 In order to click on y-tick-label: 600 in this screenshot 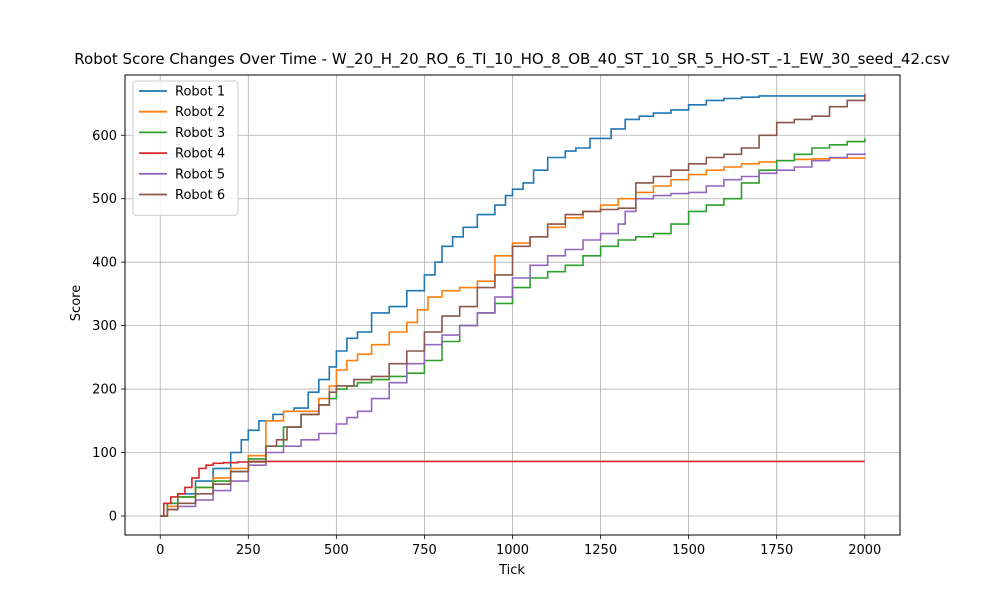, I will do `click(104, 136)`.